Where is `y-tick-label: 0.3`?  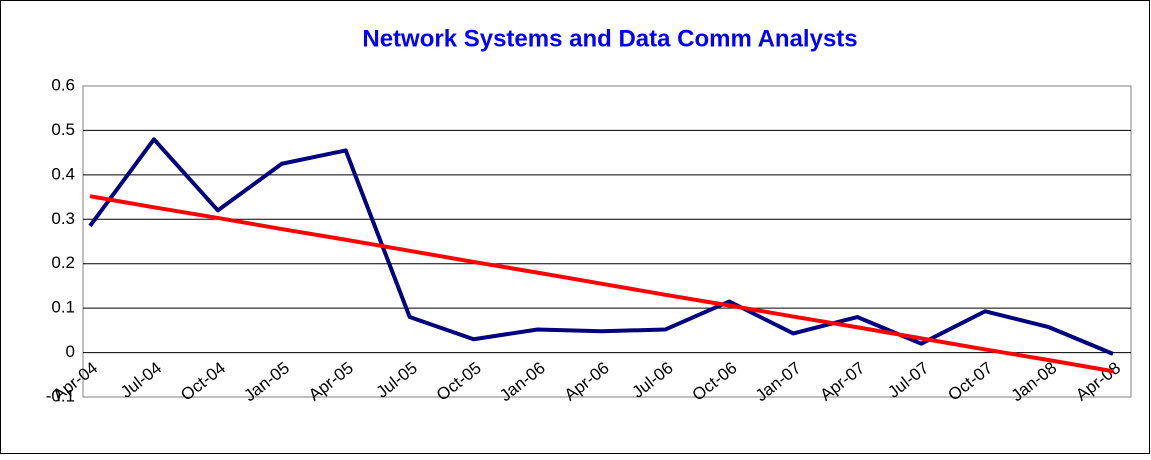
y-tick-label: 0.3 is located at coordinates (63, 218).